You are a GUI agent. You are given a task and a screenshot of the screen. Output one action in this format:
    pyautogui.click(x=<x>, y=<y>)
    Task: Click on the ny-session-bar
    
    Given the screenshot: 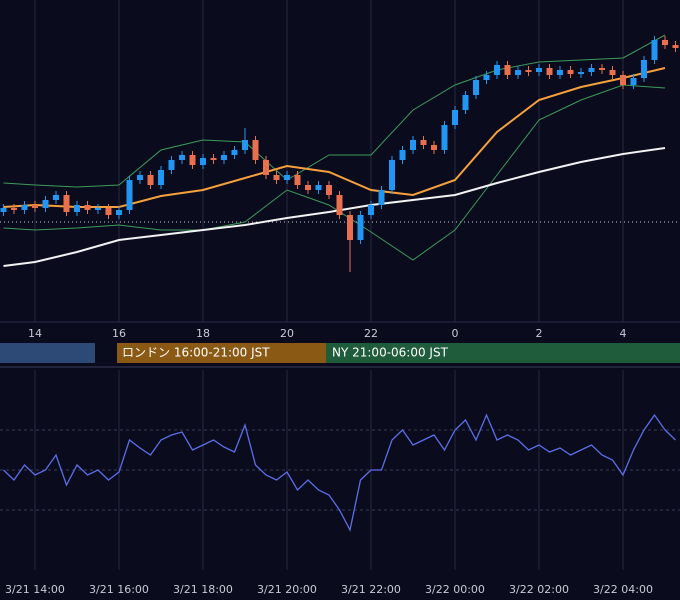 What is the action you would take?
    pyautogui.click(x=503, y=353)
    